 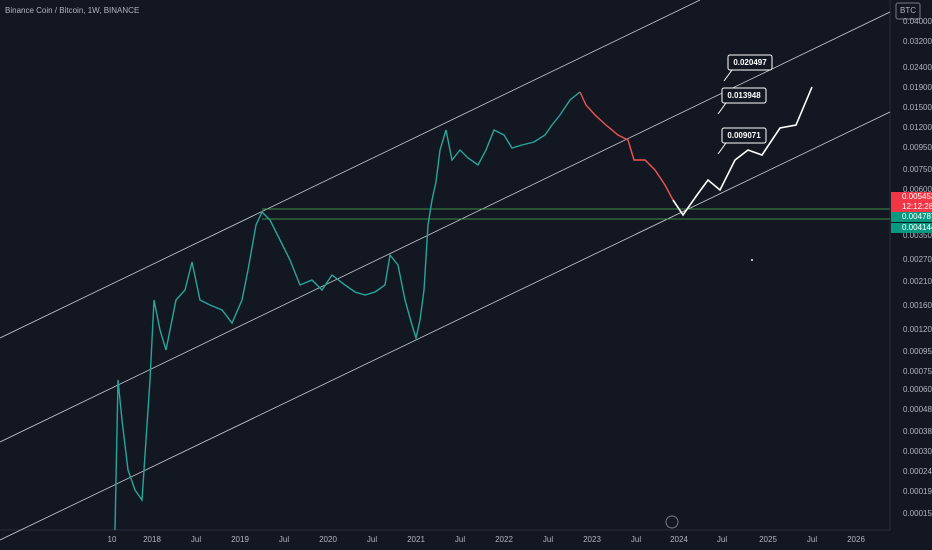 I want to click on annotation-label: 0.009071, so click(x=744, y=135).